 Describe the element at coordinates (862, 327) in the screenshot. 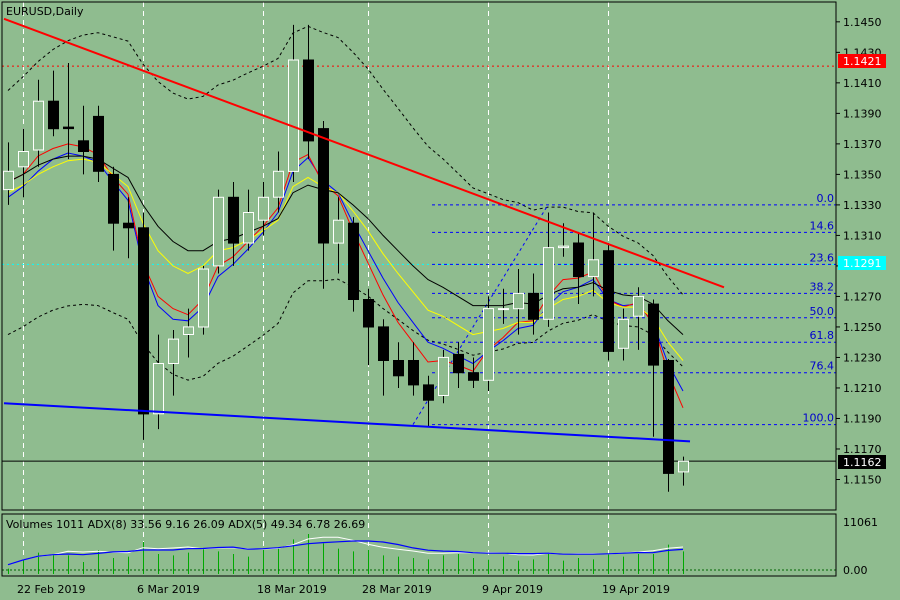

I see `price-tick-label: 1.1250` at that location.